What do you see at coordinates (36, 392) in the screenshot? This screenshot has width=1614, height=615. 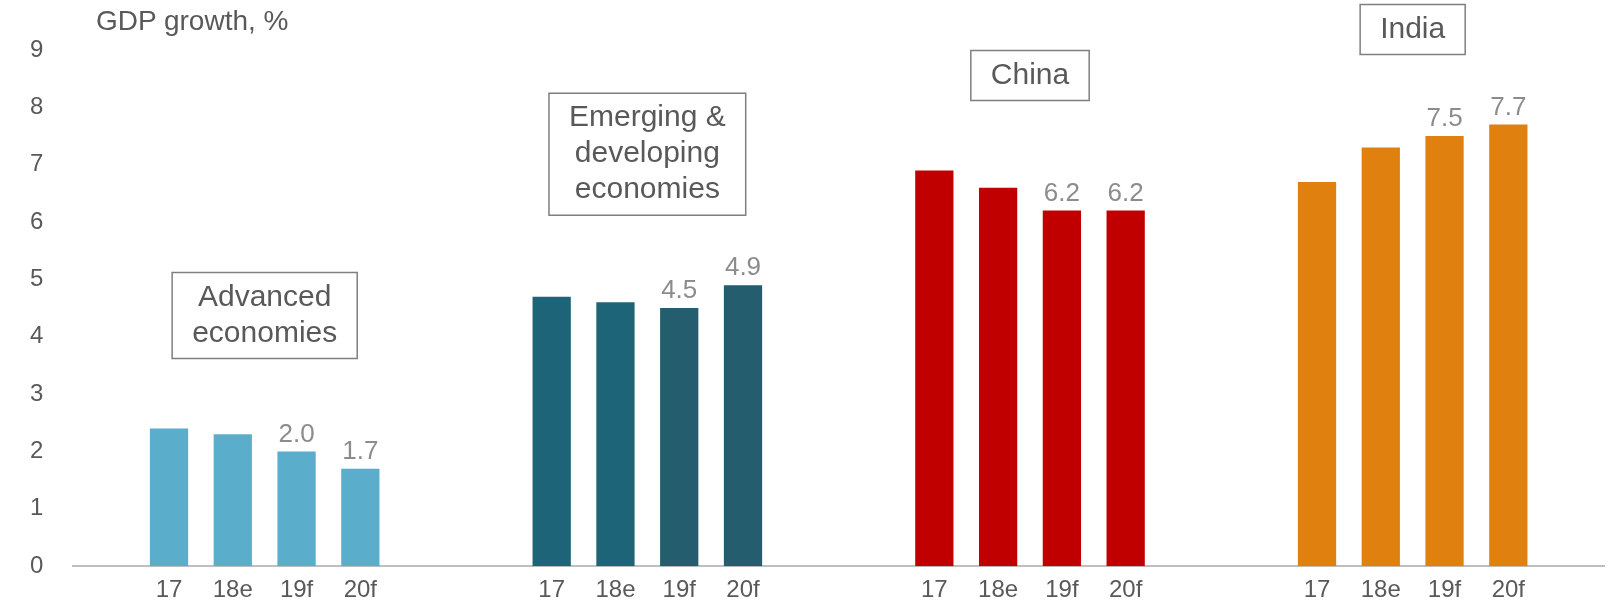 I see `y-tick-label: 3` at bounding box center [36, 392].